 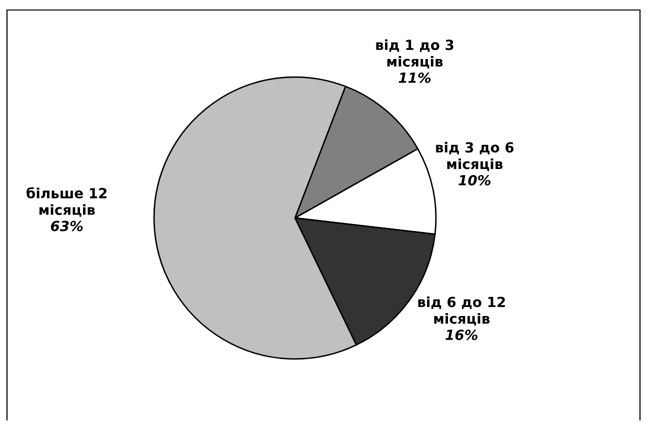 I want to click on slice-label: більше 12 місяців, so click(x=66, y=202).